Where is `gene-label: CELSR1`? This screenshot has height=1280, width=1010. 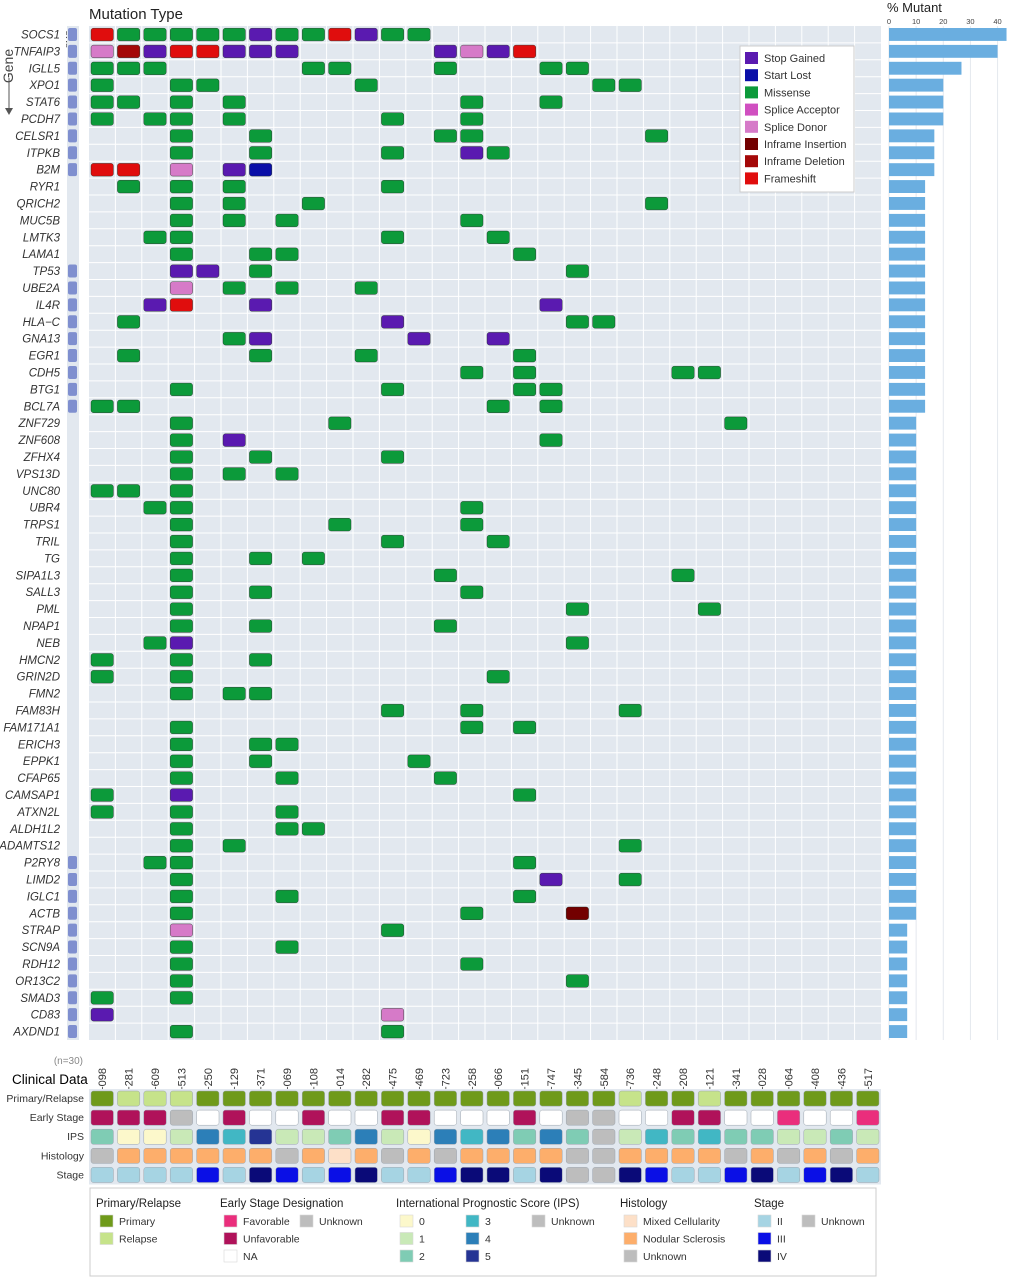
gene-label: CELSR1 is located at coordinates (37, 137).